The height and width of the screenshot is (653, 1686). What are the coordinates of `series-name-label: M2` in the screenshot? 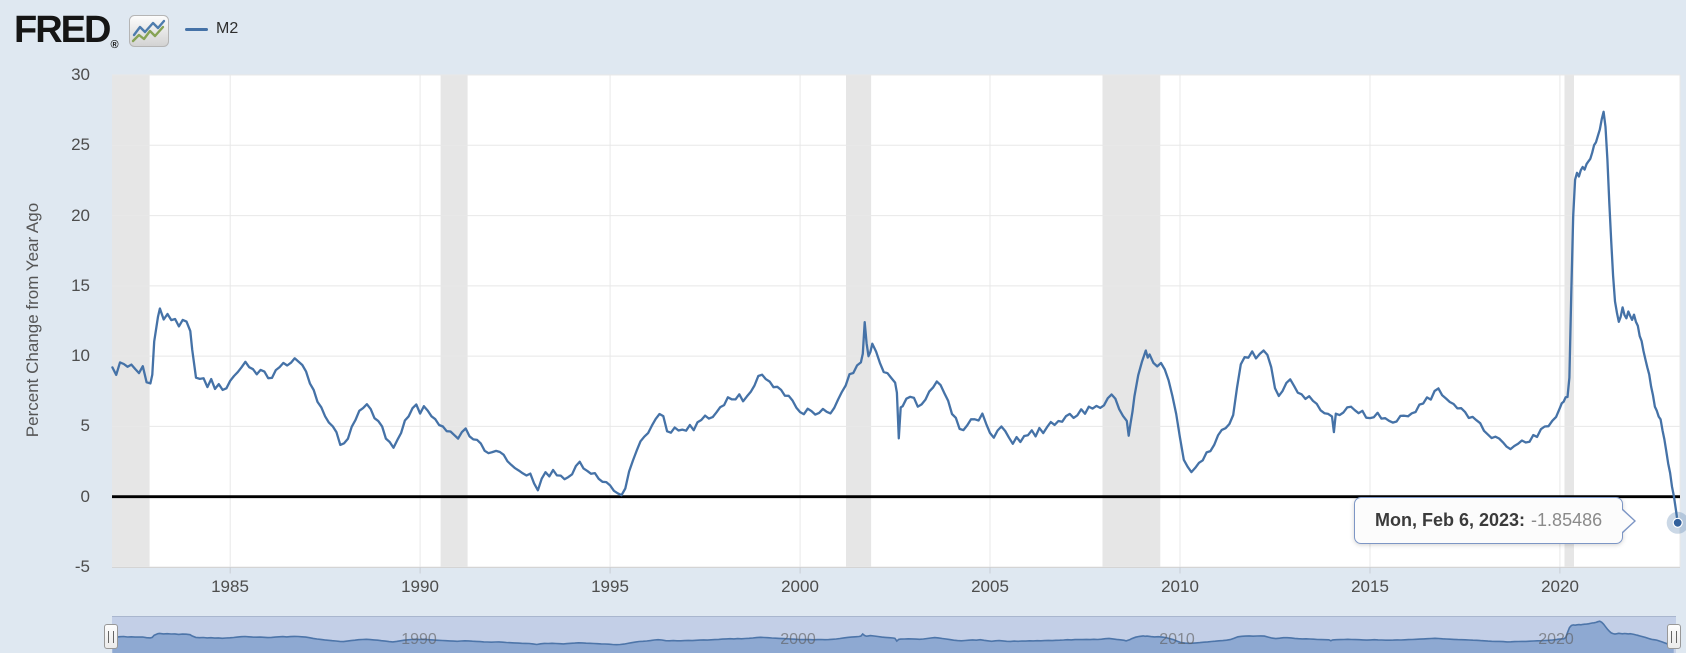 It's located at (227, 28).